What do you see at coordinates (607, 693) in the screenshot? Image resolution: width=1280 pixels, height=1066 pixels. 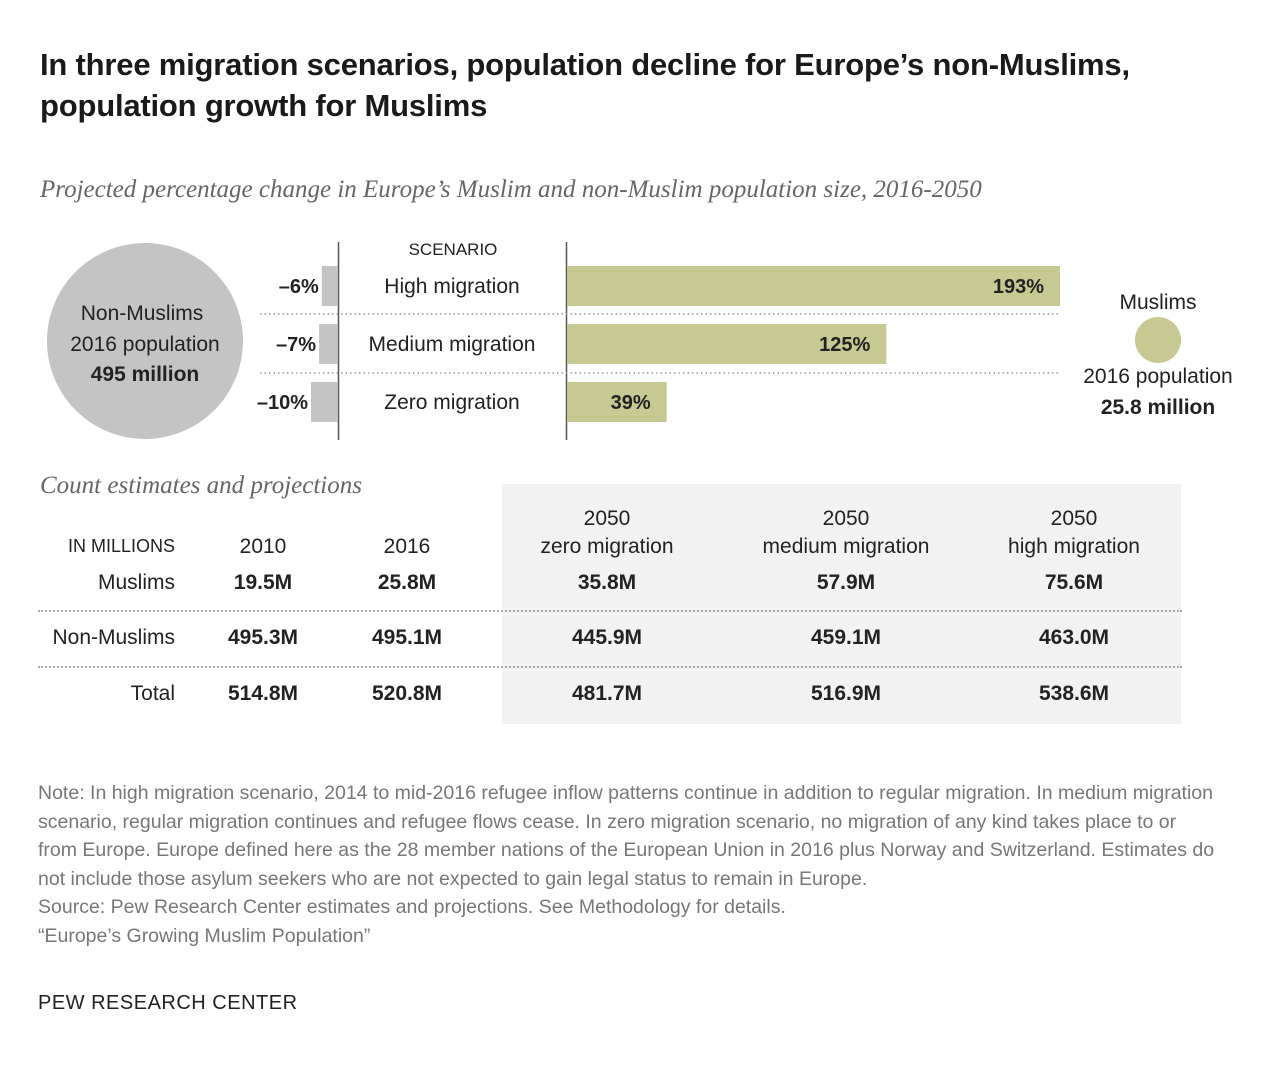 I see `table-cell: 481.7M` at bounding box center [607, 693].